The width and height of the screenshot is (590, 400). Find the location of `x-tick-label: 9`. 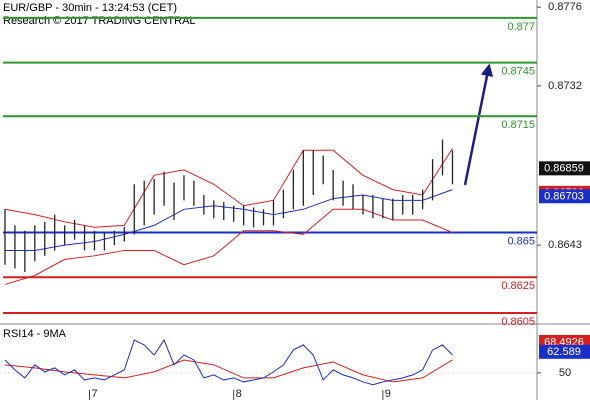

x-tick-label: 9 is located at coordinates (388, 394).